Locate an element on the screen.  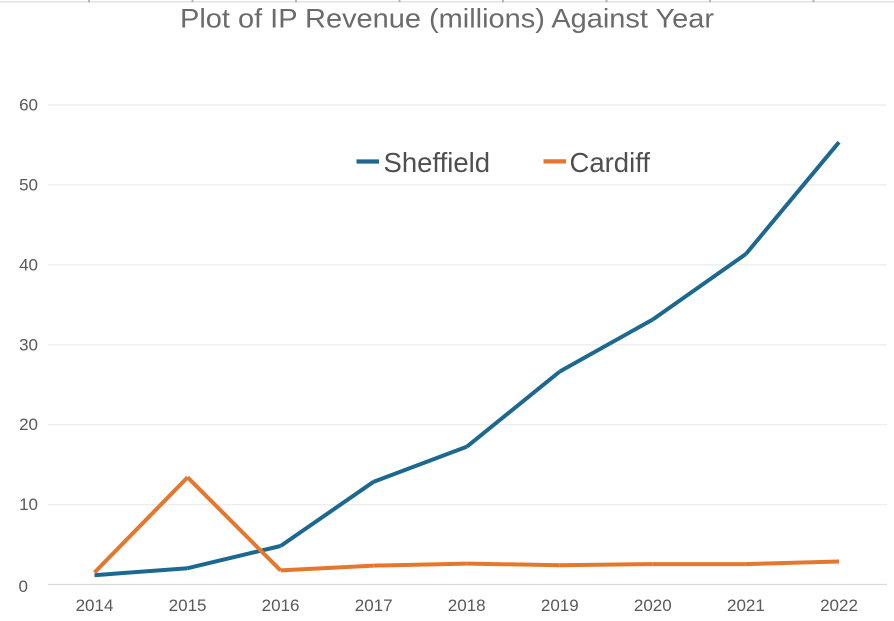
svg-text: 2016 is located at coordinates (281, 605).